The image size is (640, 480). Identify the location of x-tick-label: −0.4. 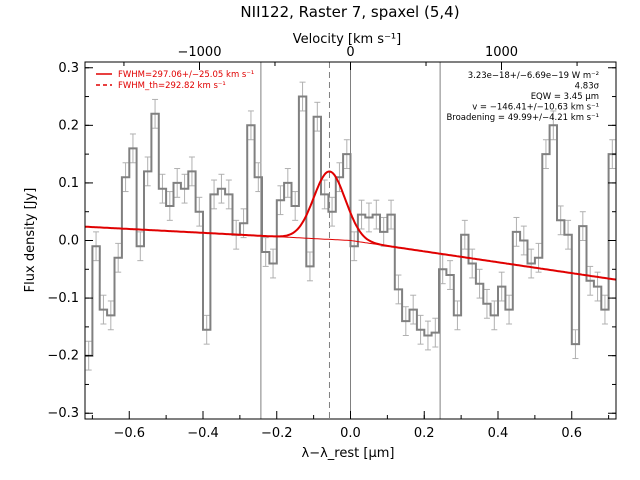
(203, 433).